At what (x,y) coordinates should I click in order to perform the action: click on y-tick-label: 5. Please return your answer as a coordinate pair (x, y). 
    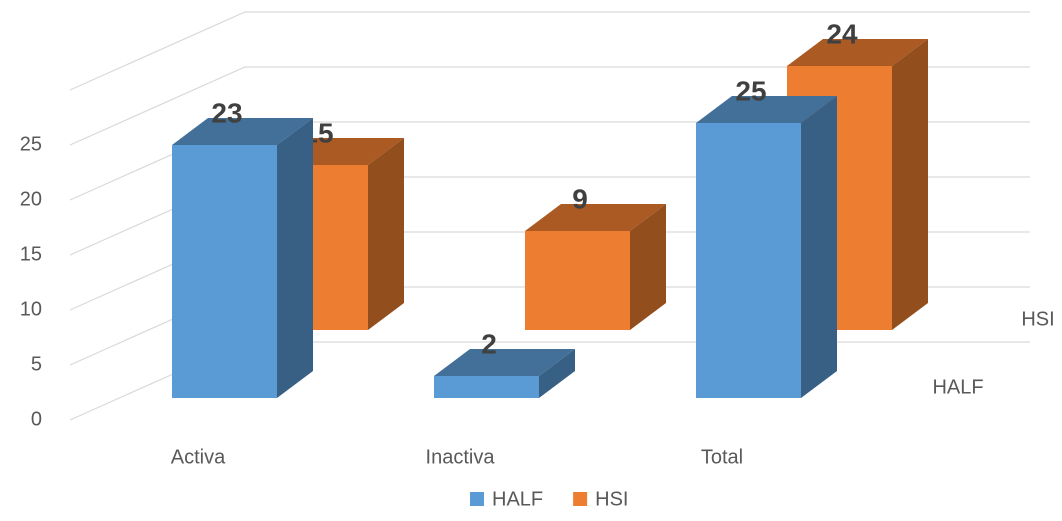
    Looking at the image, I should click on (36, 364).